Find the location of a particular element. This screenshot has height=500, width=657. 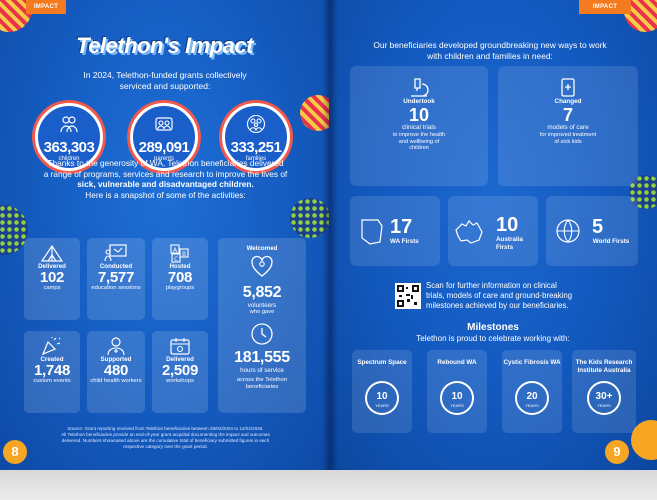

activity-label: playgroups is located at coordinates (180, 288).